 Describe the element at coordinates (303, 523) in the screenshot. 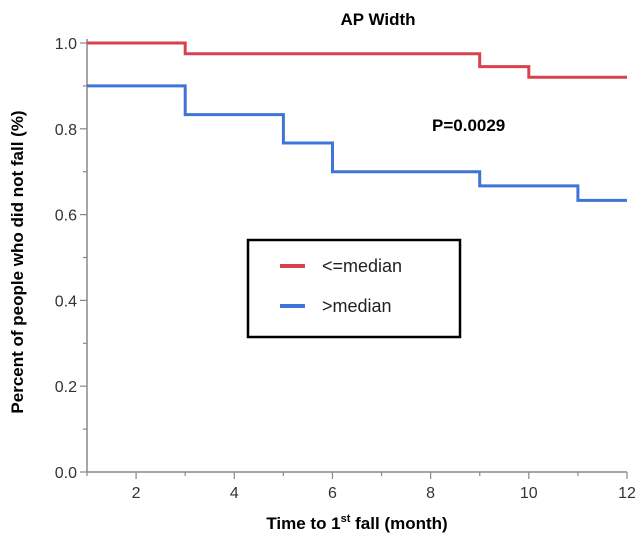

I see `x-axis-label-main: Time to 1` at that location.